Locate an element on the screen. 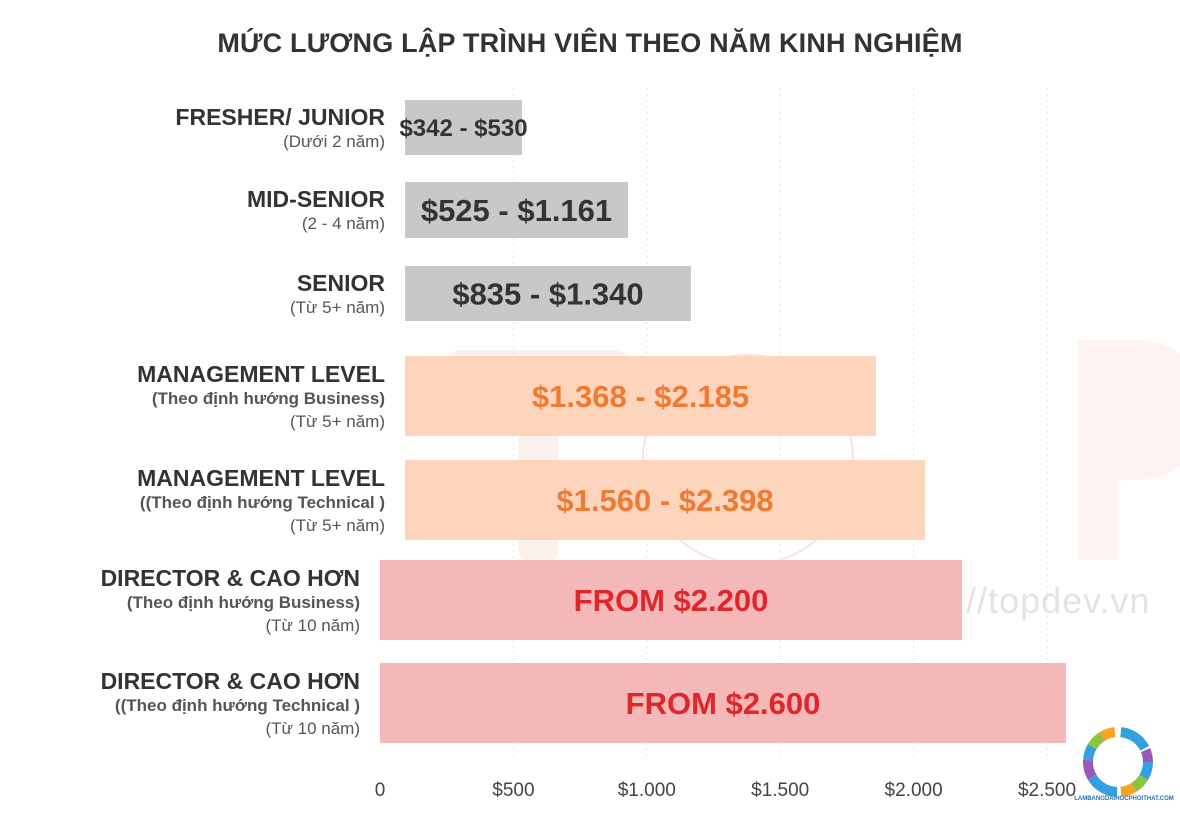 The height and width of the screenshot is (832, 1180). x-tick-label: $500 is located at coordinates (513, 790).